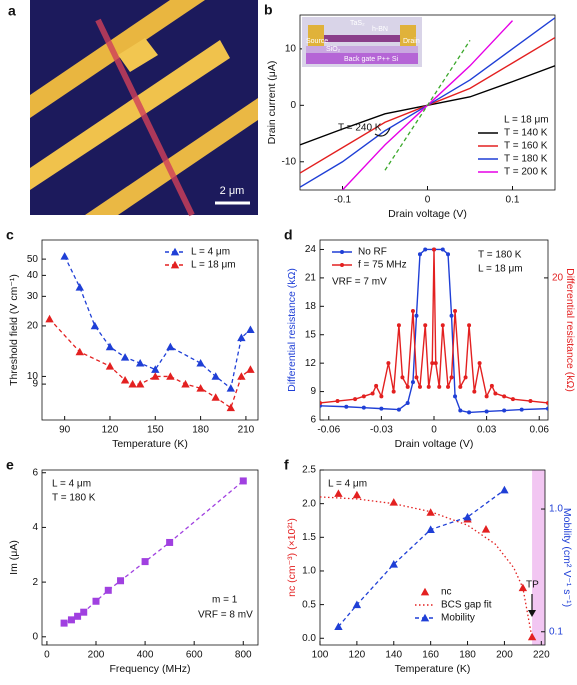  Describe the element at coordinates (33, 326) in the screenshot. I see `y-tick-label: 20` at that location.